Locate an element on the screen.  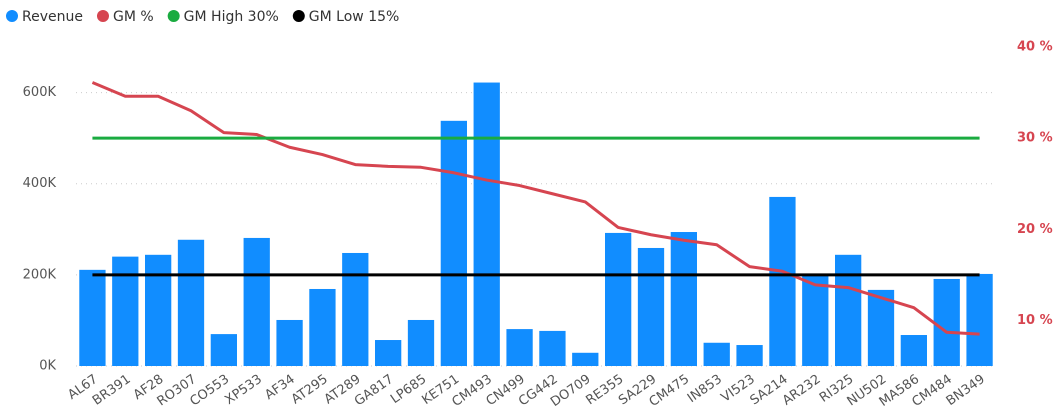
legend-label: GM Low 15% is located at coordinates (354, 17).